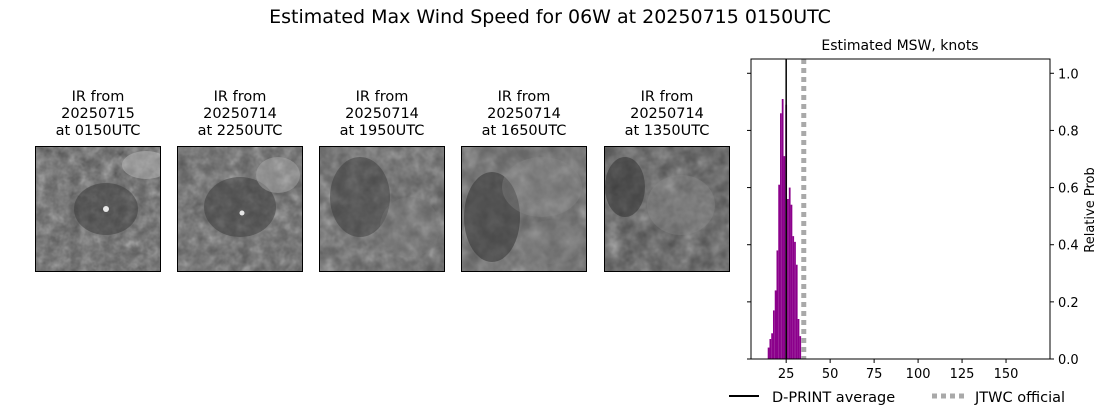  I want to click on chart-title: Estimated MSW, knots, so click(899, 46).